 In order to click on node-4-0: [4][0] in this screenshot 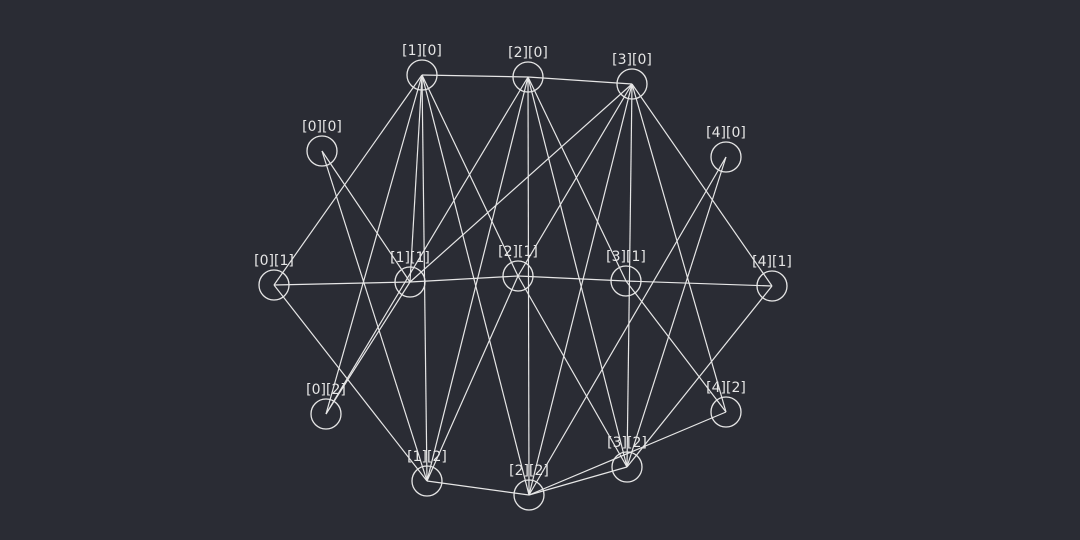, I will do `click(726, 149)`.